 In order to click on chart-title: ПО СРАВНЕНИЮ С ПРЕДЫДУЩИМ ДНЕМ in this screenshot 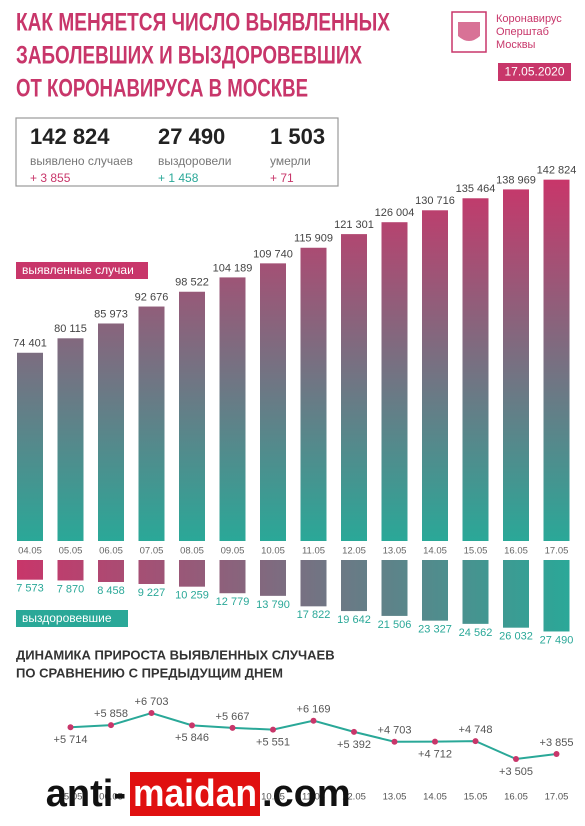, I will do `click(149, 672)`.